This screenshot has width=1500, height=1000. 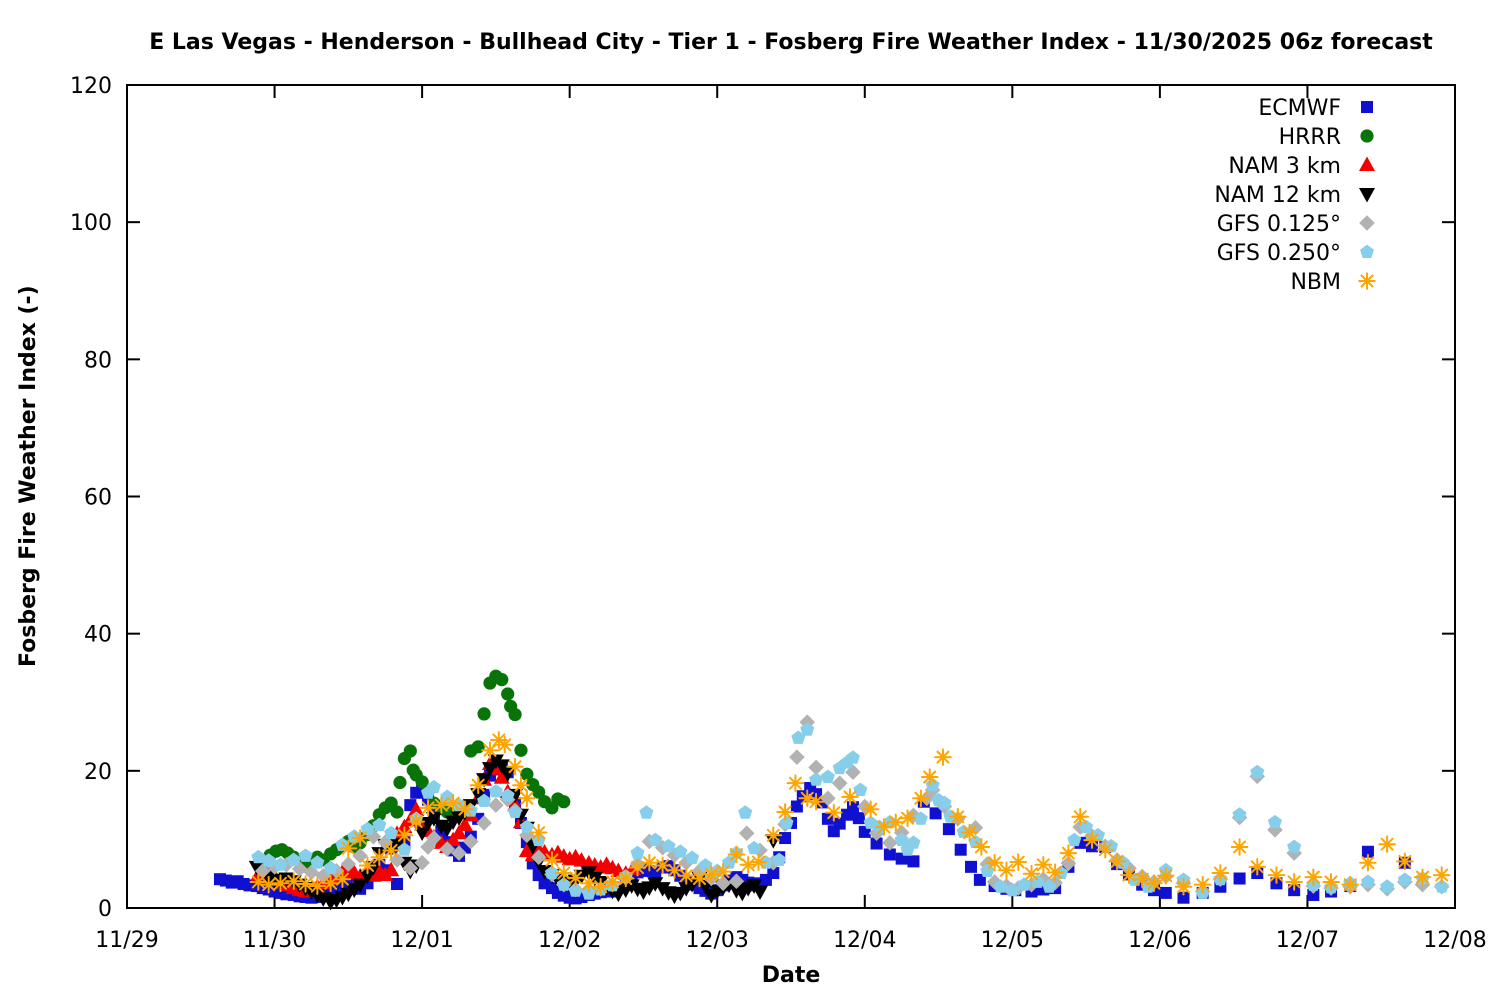 What do you see at coordinates (791, 975) in the screenshot?
I see `x-axis-label: Date` at bounding box center [791, 975].